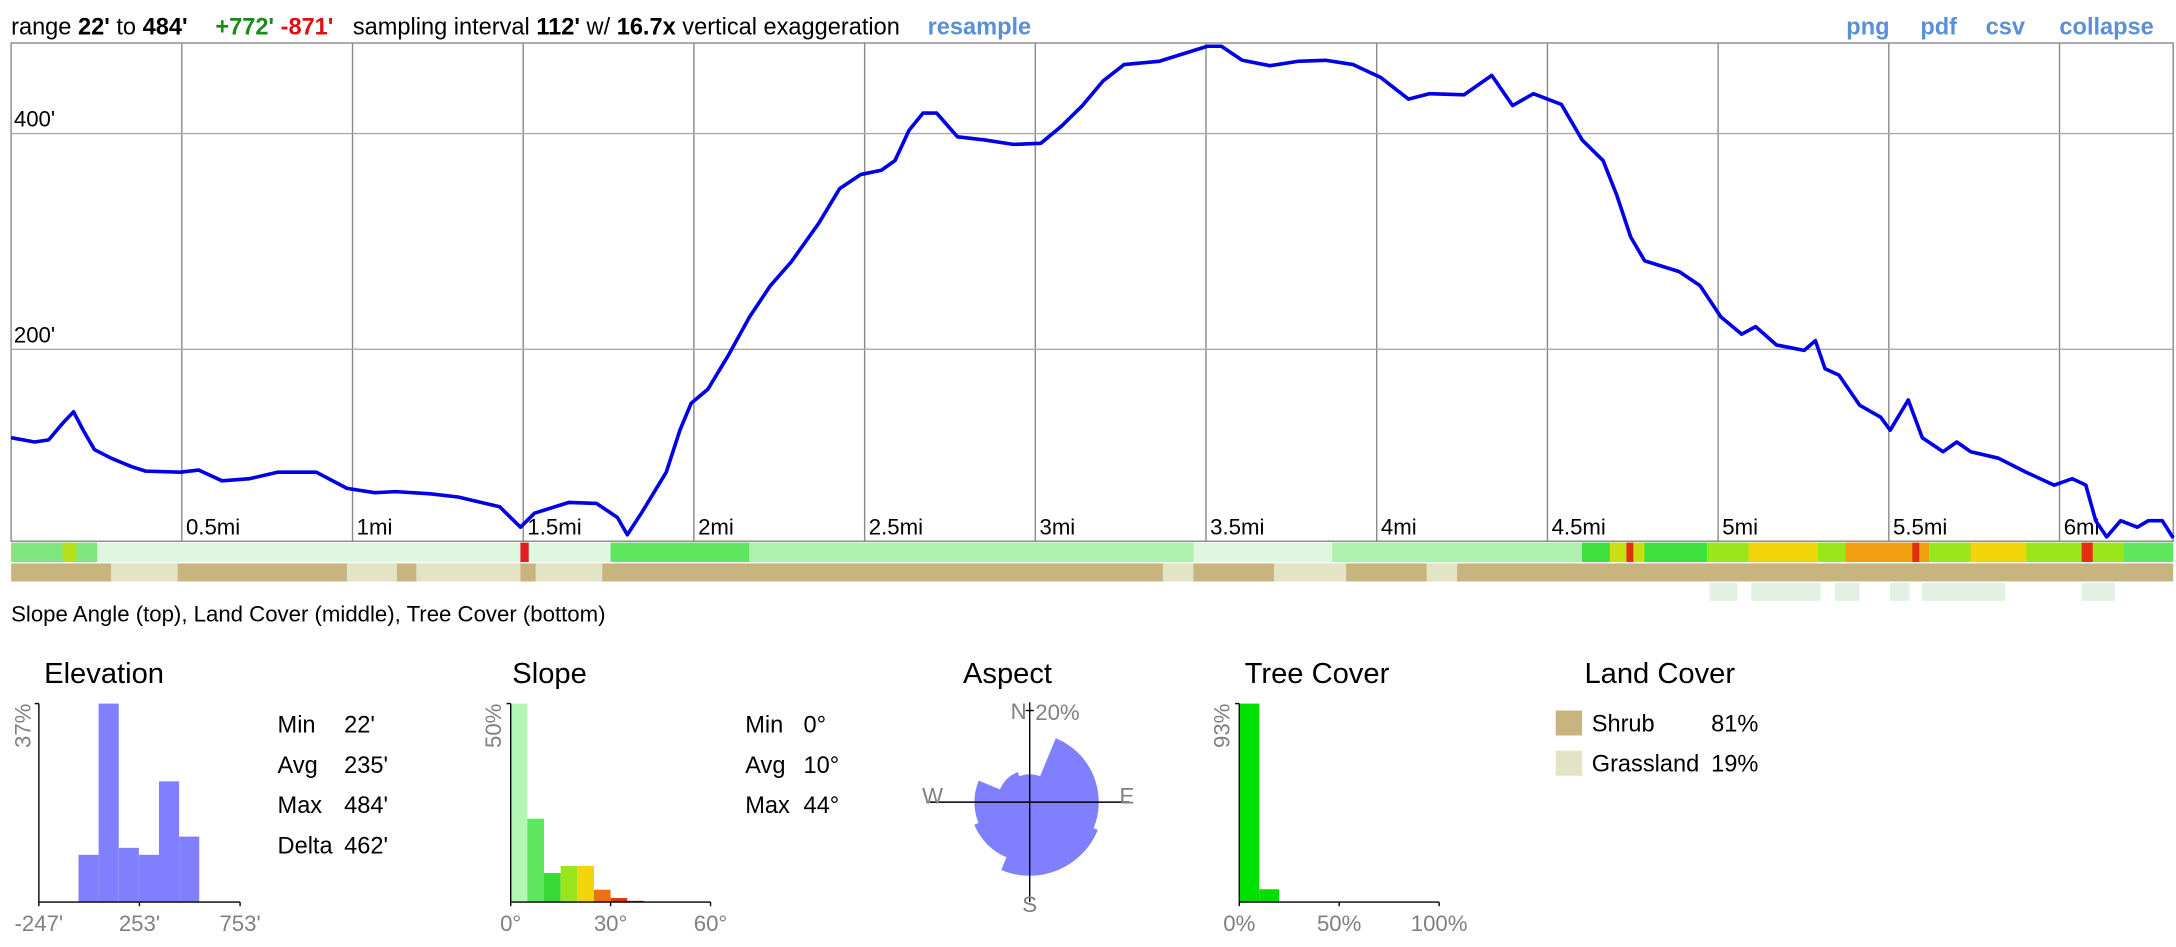 Image resolution: width=2176 pixels, height=947 pixels. What do you see at coordinates (244, 27) in the screenshot?
I see `gain: +772'` at bounding box center [244, 27].